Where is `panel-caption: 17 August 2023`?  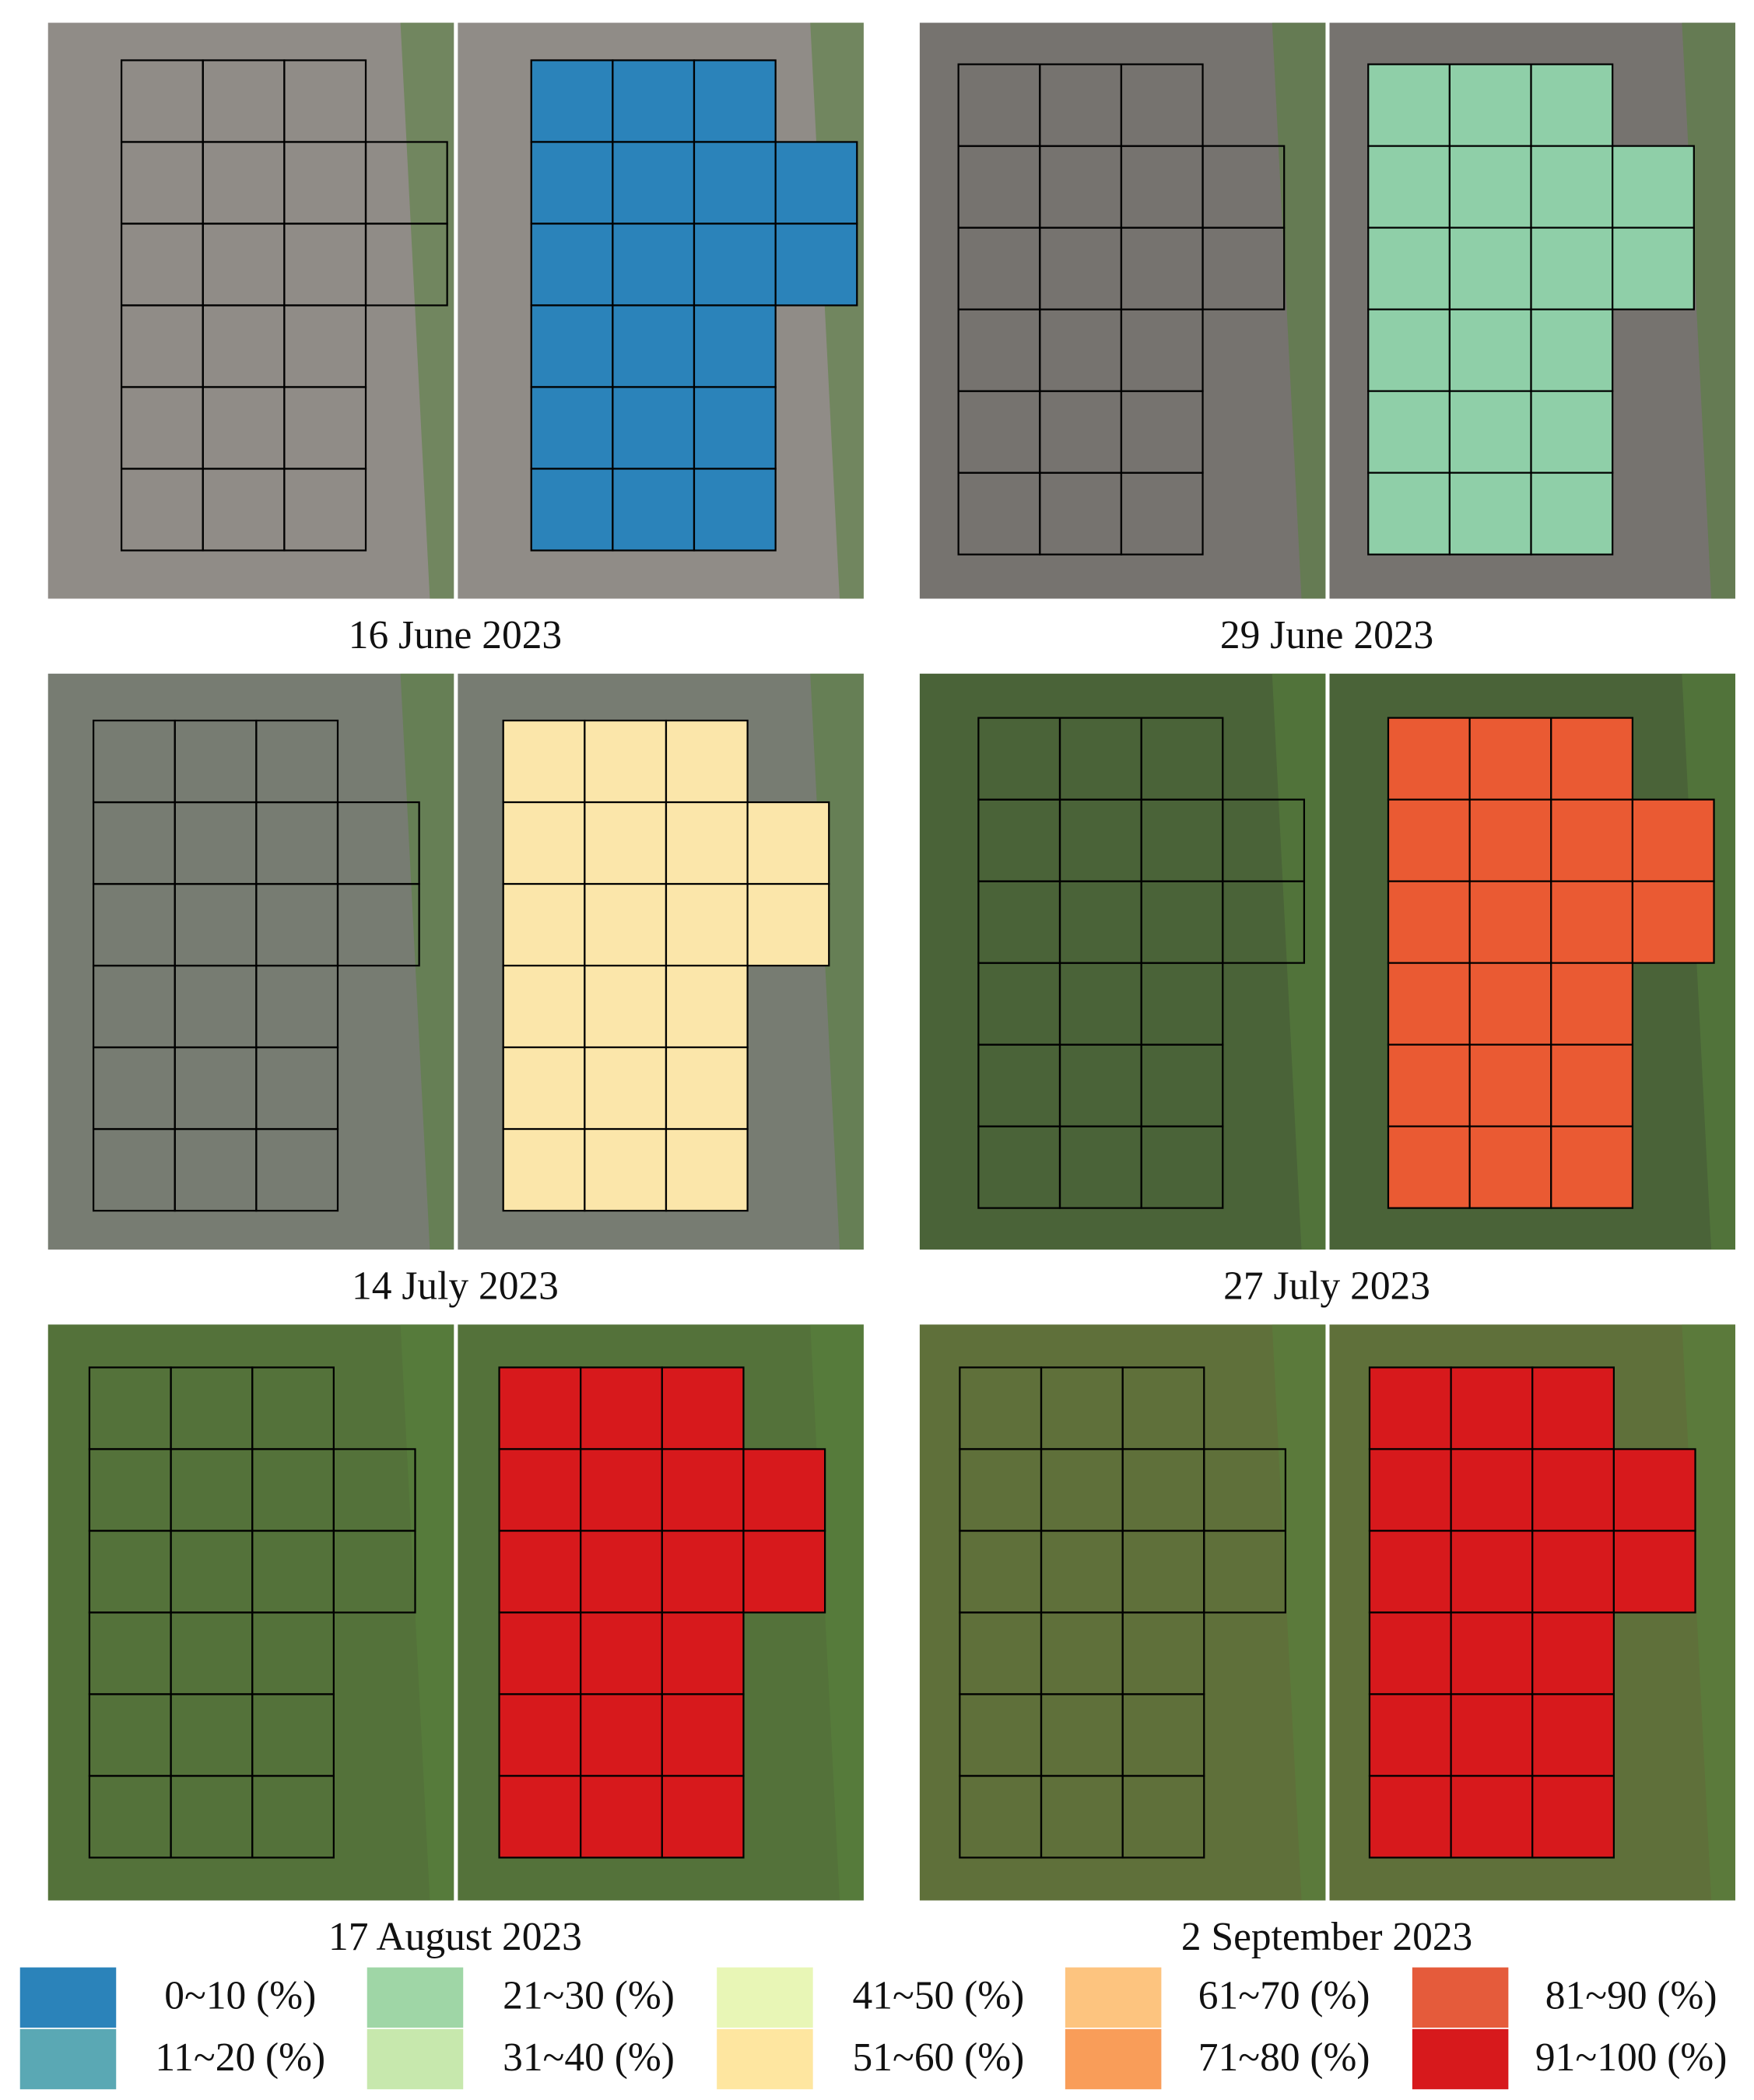 panel-caption: 17 August 2023 is located at coordinates (455, 1937).